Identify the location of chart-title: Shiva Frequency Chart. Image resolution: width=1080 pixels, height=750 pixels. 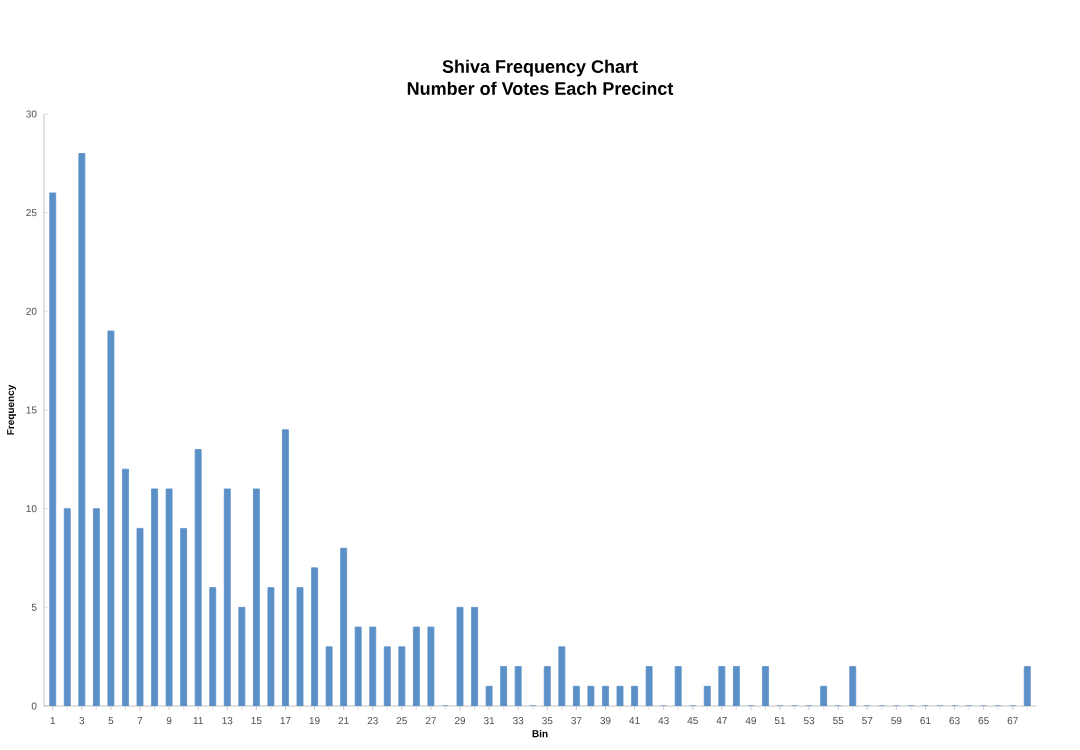
(540, 68).